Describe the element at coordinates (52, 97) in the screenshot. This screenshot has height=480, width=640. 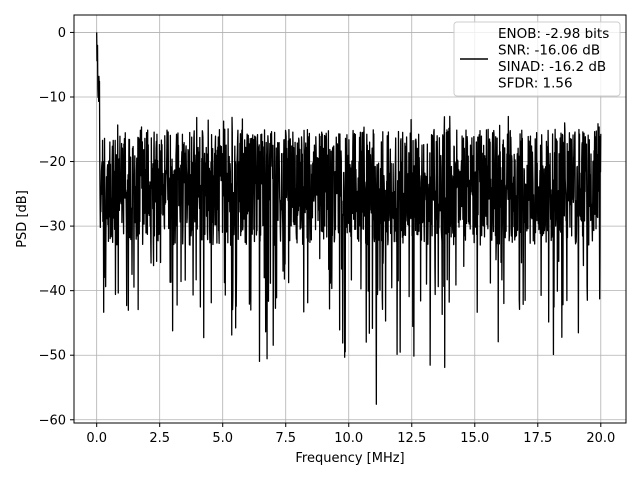
I see `y-tick-label: −10` at that location.